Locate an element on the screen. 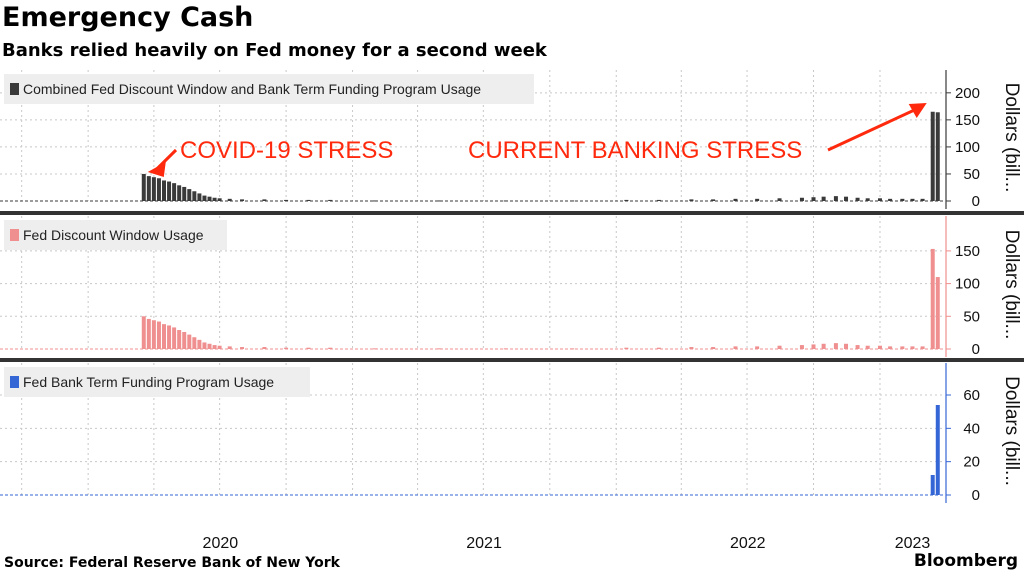  x-tick-label: 2020 is located at coordinates (221, 543).